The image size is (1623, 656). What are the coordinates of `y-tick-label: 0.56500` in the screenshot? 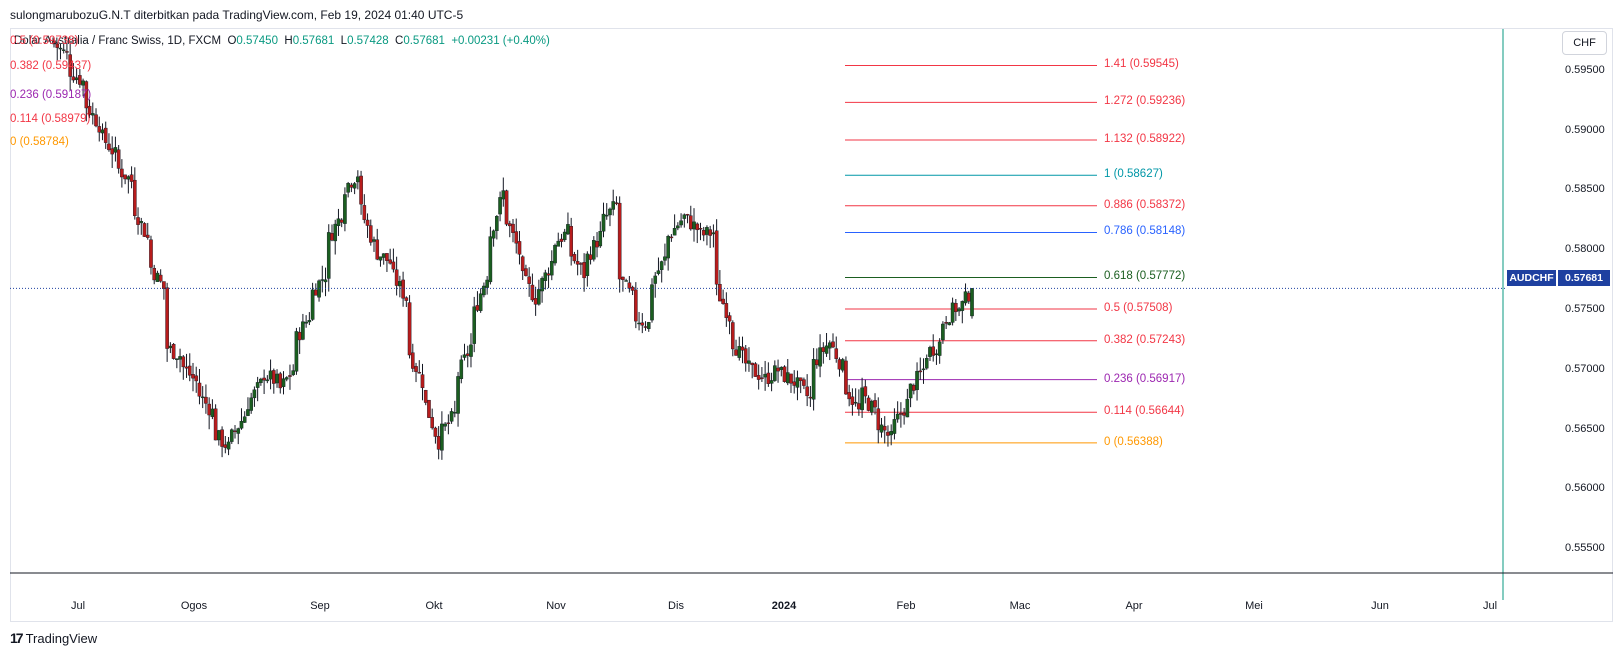 It's located at (1585, 428).